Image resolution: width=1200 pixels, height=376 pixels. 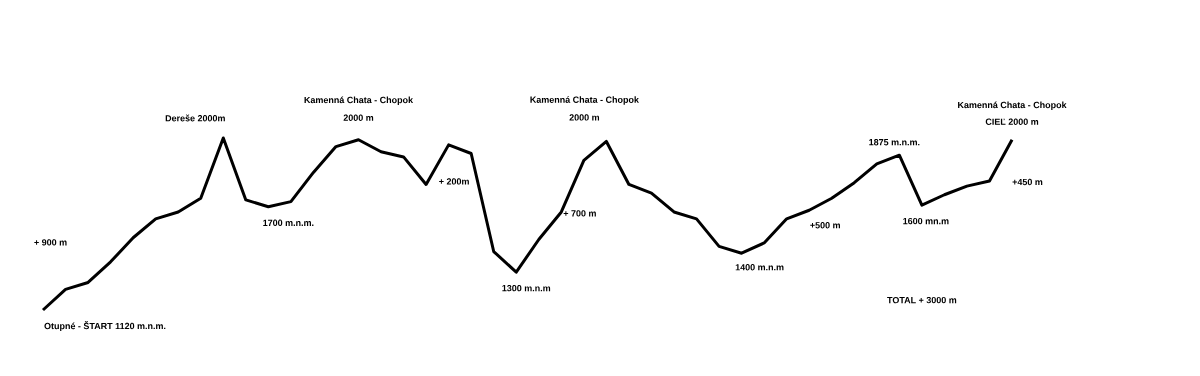 What do you see at coordinates (50, 242) in the screenshot?
I see `annotation: + 900 m` at bounding box center [50, 242].